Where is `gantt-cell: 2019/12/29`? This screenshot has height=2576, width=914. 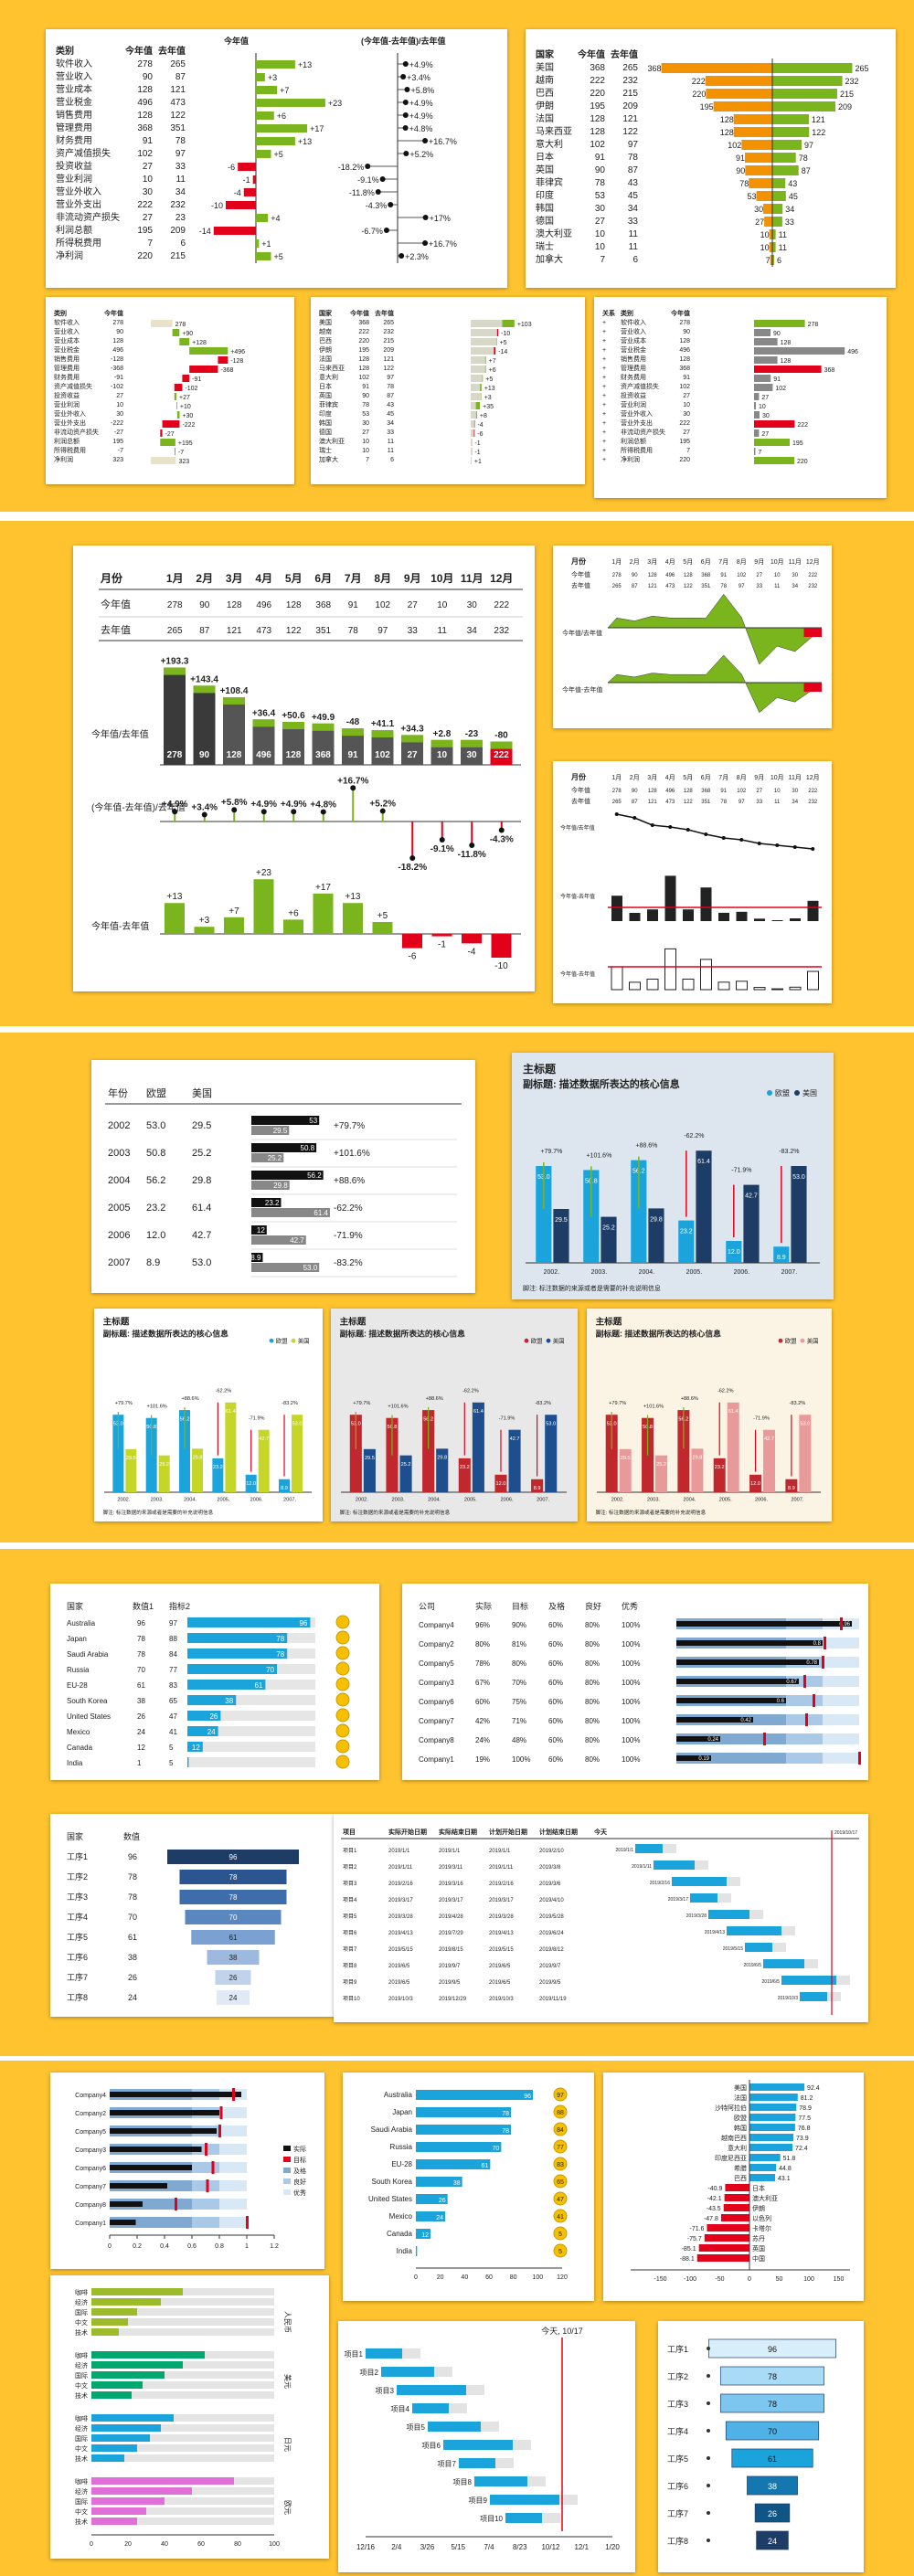 gantt-cell: 2019/12/29 is located at coordinates (453, 1999).